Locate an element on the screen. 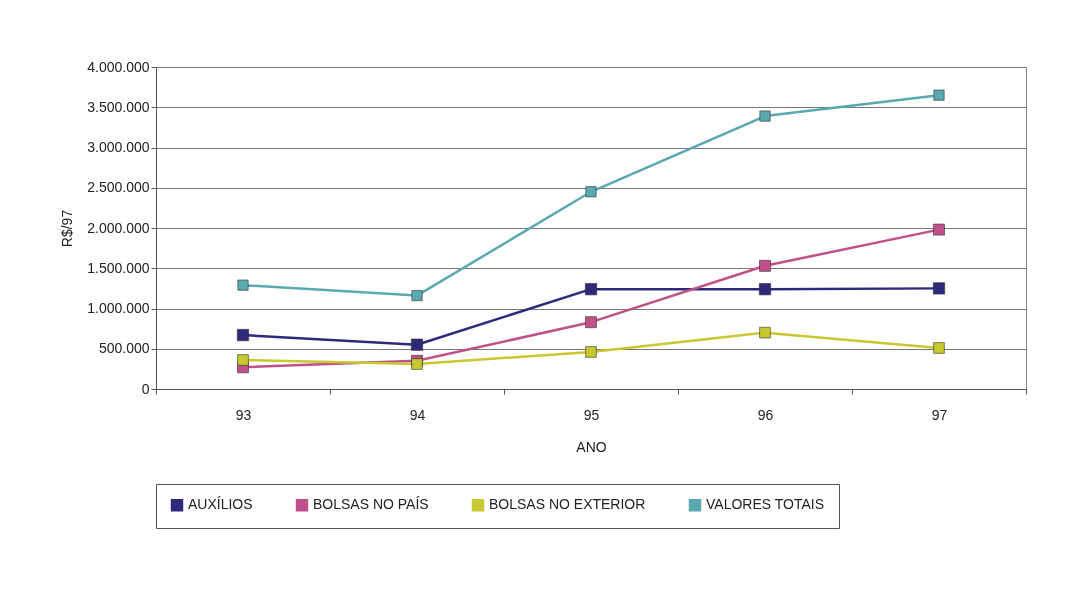  y-axis-title: R$/97 is located at coordinates (67, 228).